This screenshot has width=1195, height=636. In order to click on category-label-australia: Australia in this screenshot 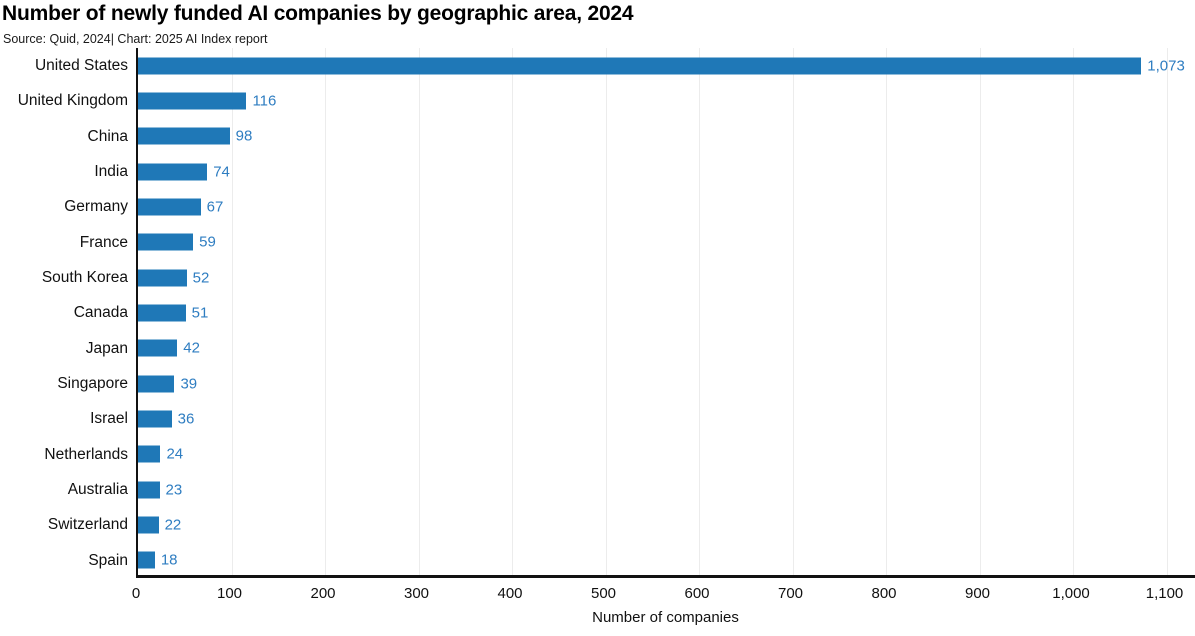, I will do `click(97, 489)`.